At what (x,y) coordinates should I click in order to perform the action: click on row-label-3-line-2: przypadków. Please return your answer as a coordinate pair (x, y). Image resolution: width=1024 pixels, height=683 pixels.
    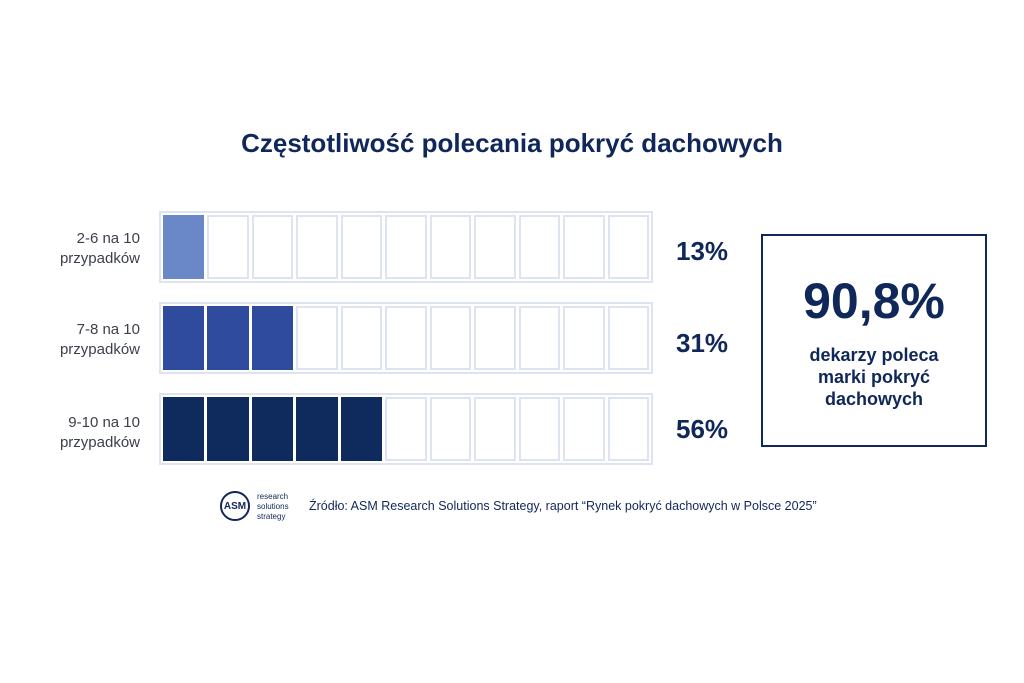
    Looking at the image, I should click on (99, 442).